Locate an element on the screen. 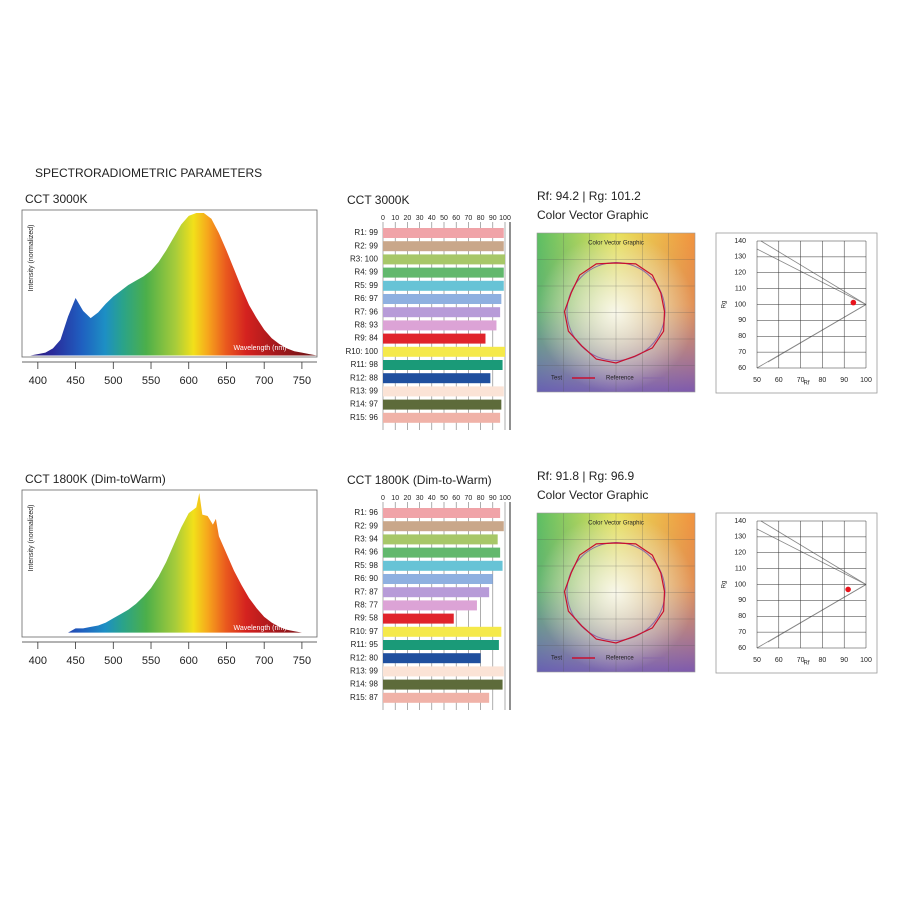 Image resolution: width=900 pixels, height=900 pixels. vector-frame is located at coordinates (616, 592).